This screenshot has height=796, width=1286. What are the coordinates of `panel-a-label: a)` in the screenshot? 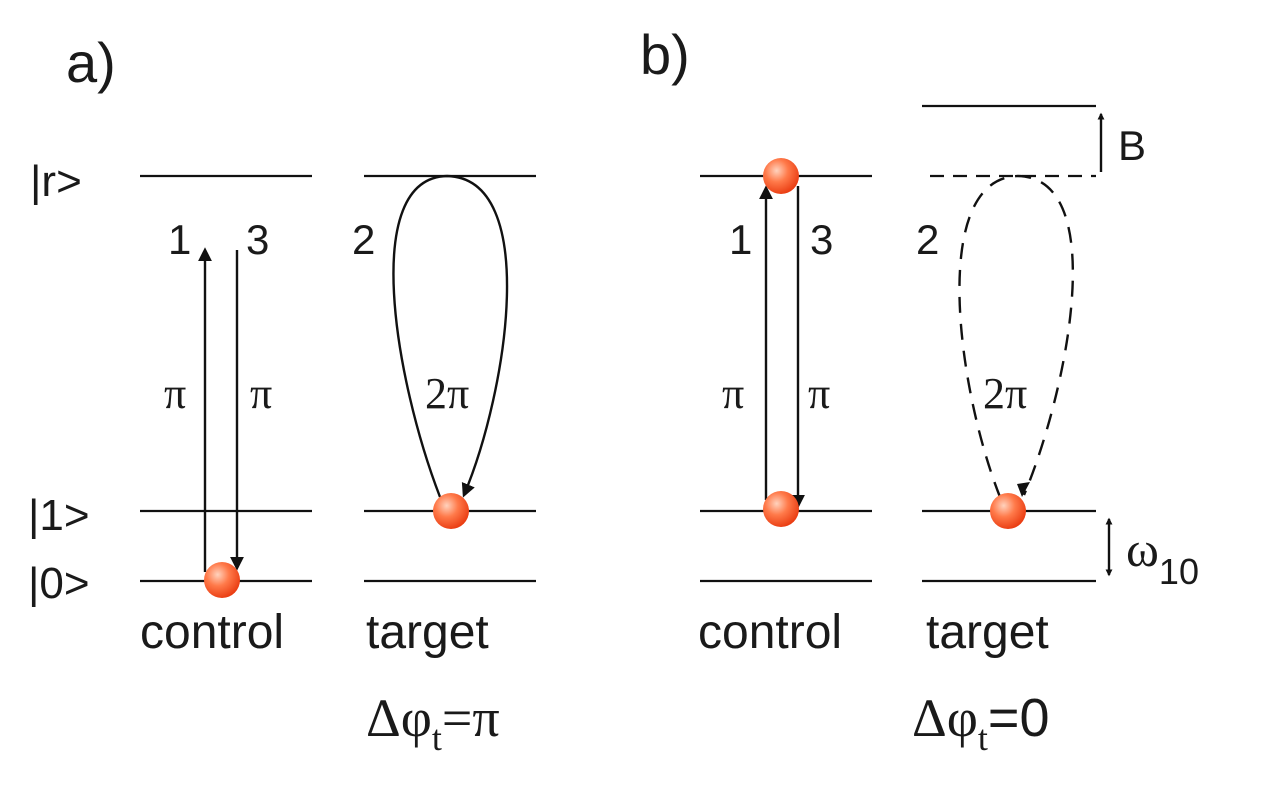 It's located at (91, 62).